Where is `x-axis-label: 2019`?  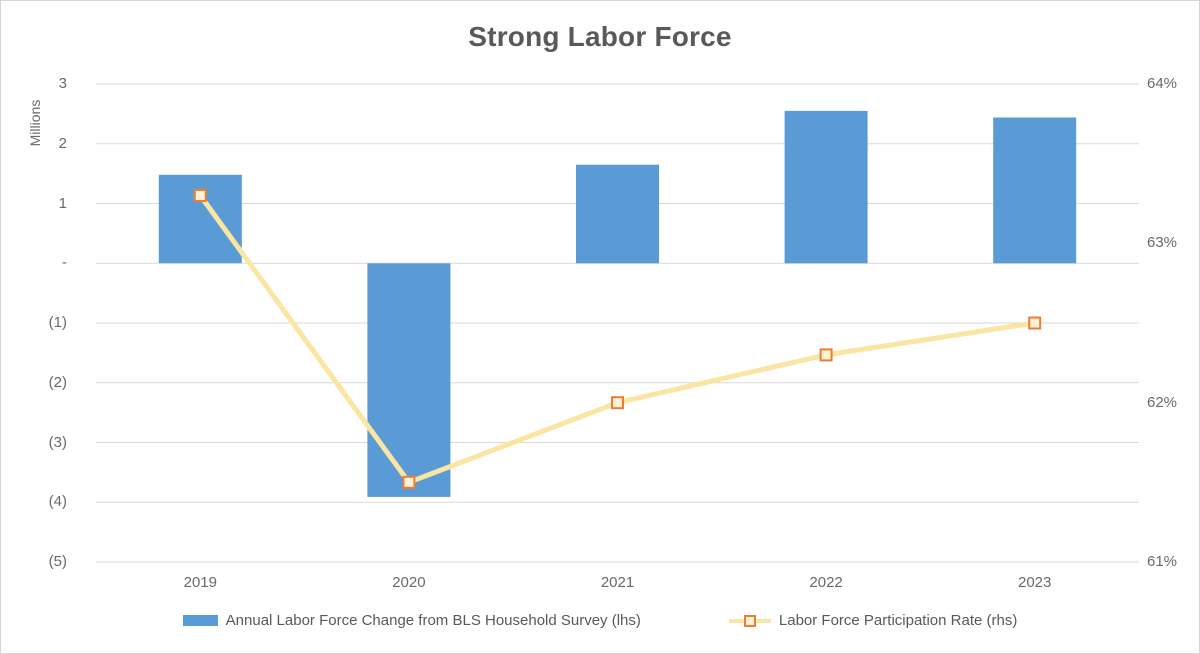
x-axis-label: 2019 is located at coordinates (200, 582).